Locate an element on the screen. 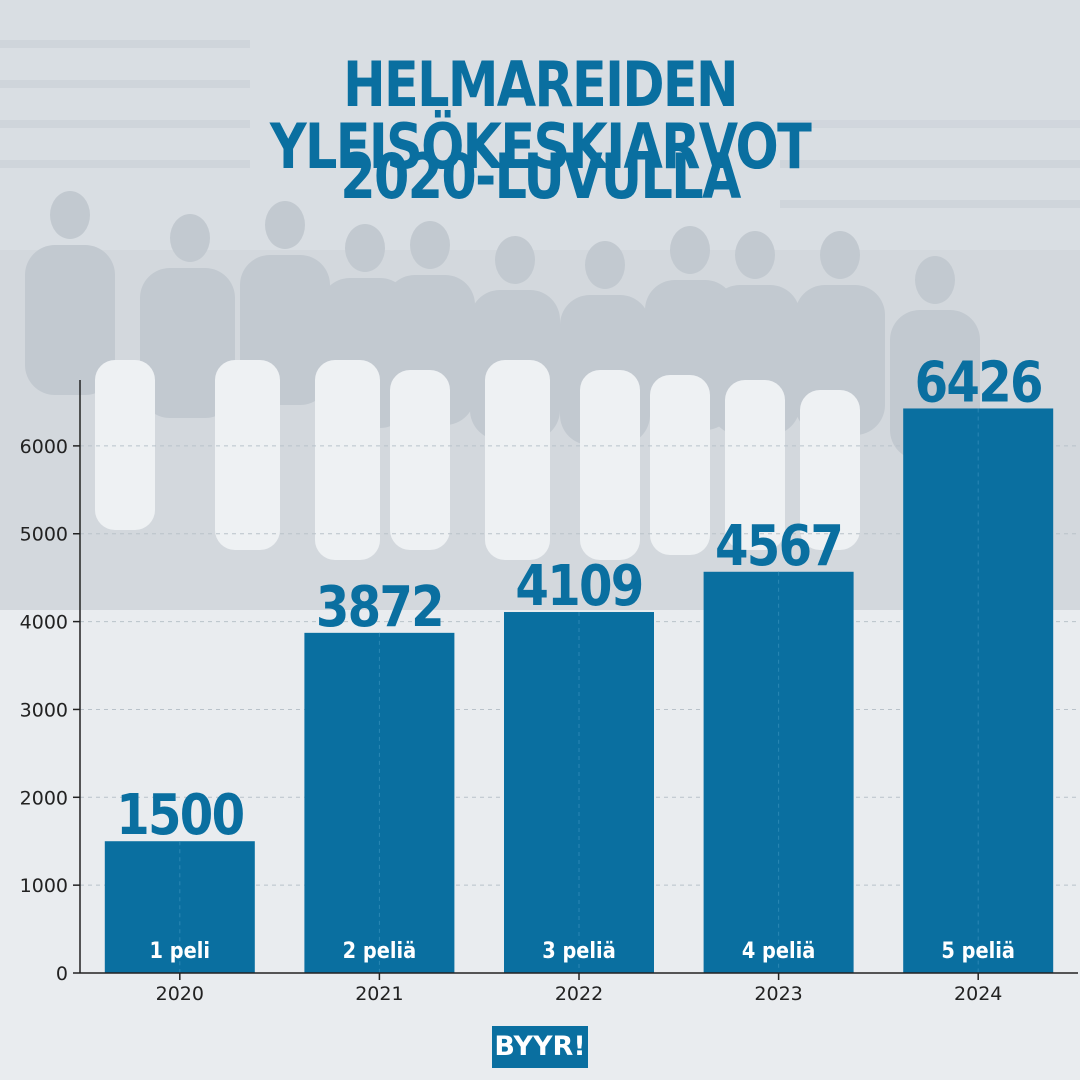  value-label: 3872 is located at coordinates (379, 607).